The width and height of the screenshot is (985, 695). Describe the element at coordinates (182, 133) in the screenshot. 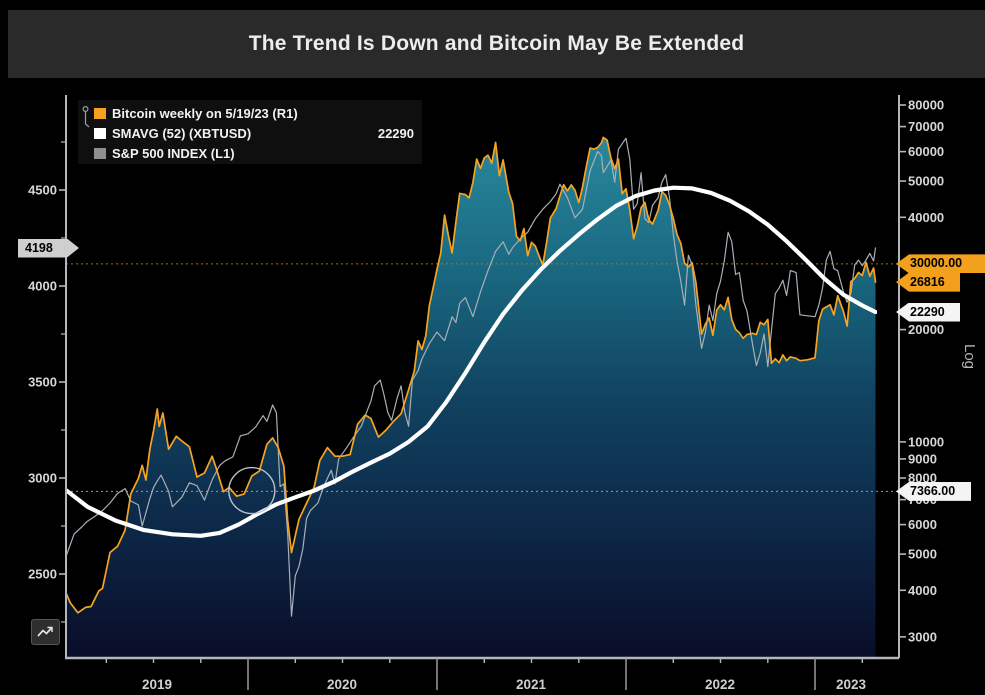

I see `legend-label-smavg: SMAVG (52) (XBTUSD)` at that location.